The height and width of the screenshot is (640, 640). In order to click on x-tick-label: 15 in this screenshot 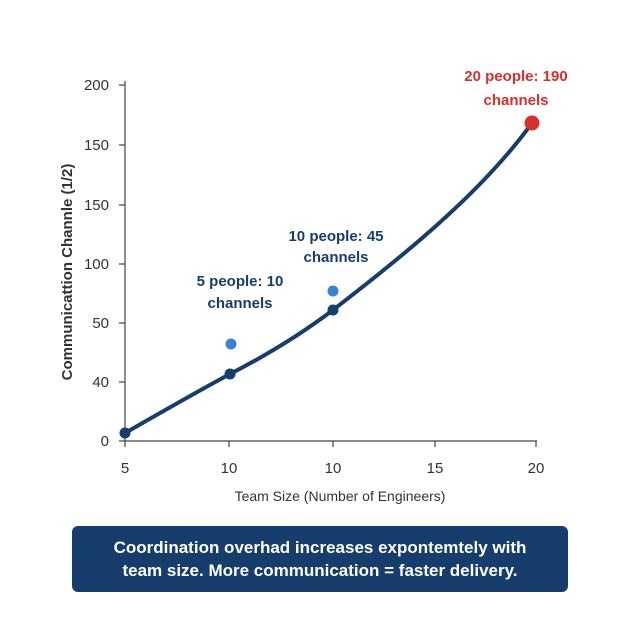, I will do `click(435, 468)`.